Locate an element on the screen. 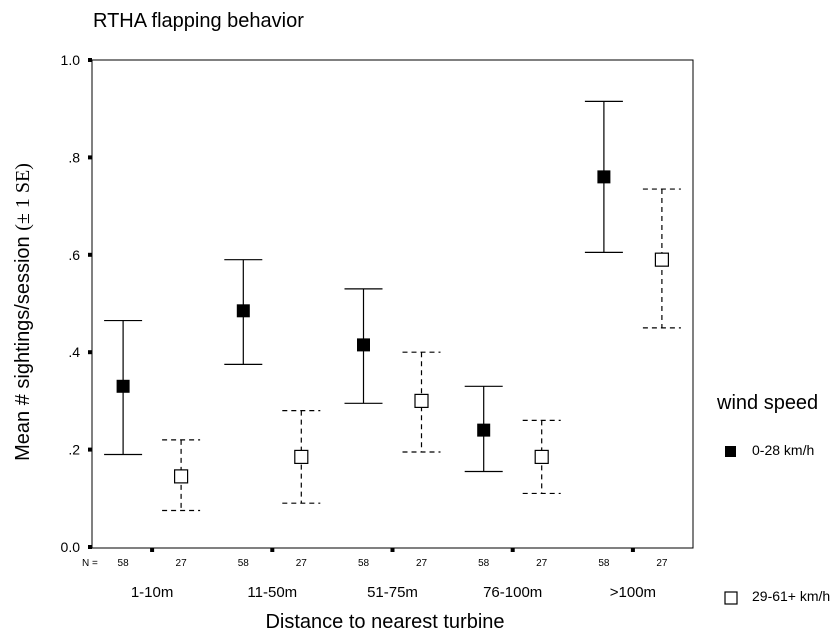 The image size is (835, 637). legend-label-series-2: 29-61+ km/h is located at coordinates (791, 596).